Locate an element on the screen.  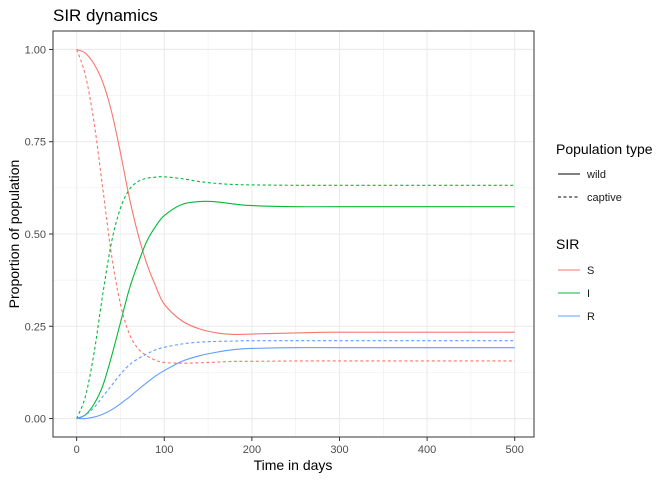
y-tick-label: 0.75 is located at coordinates (35, 143).